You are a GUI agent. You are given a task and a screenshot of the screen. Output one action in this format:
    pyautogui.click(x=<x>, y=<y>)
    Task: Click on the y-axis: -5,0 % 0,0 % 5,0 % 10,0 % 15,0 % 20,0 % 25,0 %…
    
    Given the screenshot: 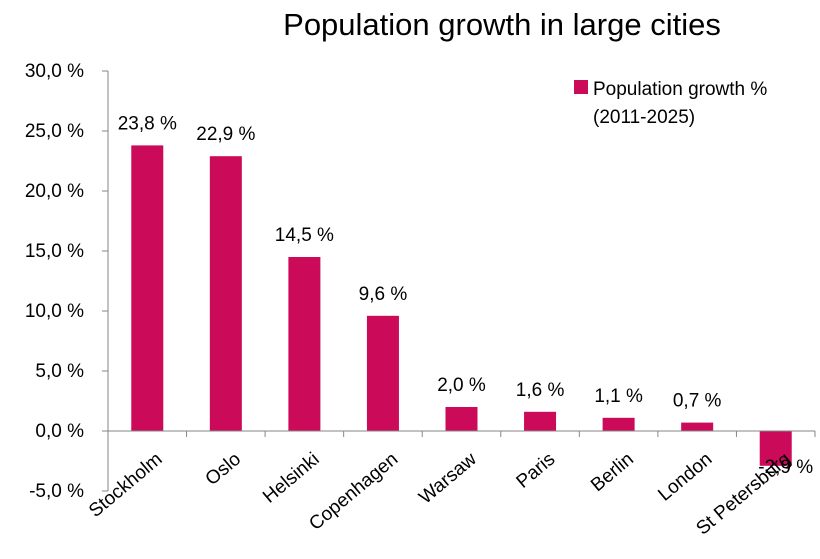 What is the action you would take?
    pyautogui.click(x=66, y=281)
    